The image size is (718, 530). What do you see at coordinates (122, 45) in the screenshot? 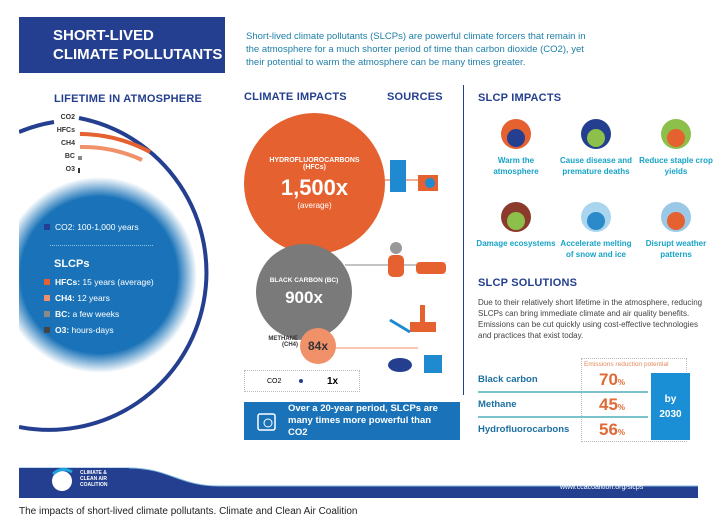
I see `title-box: SHORT-LIVED CLIMATE POLLUTANTS` at bounding box center [122, 45].